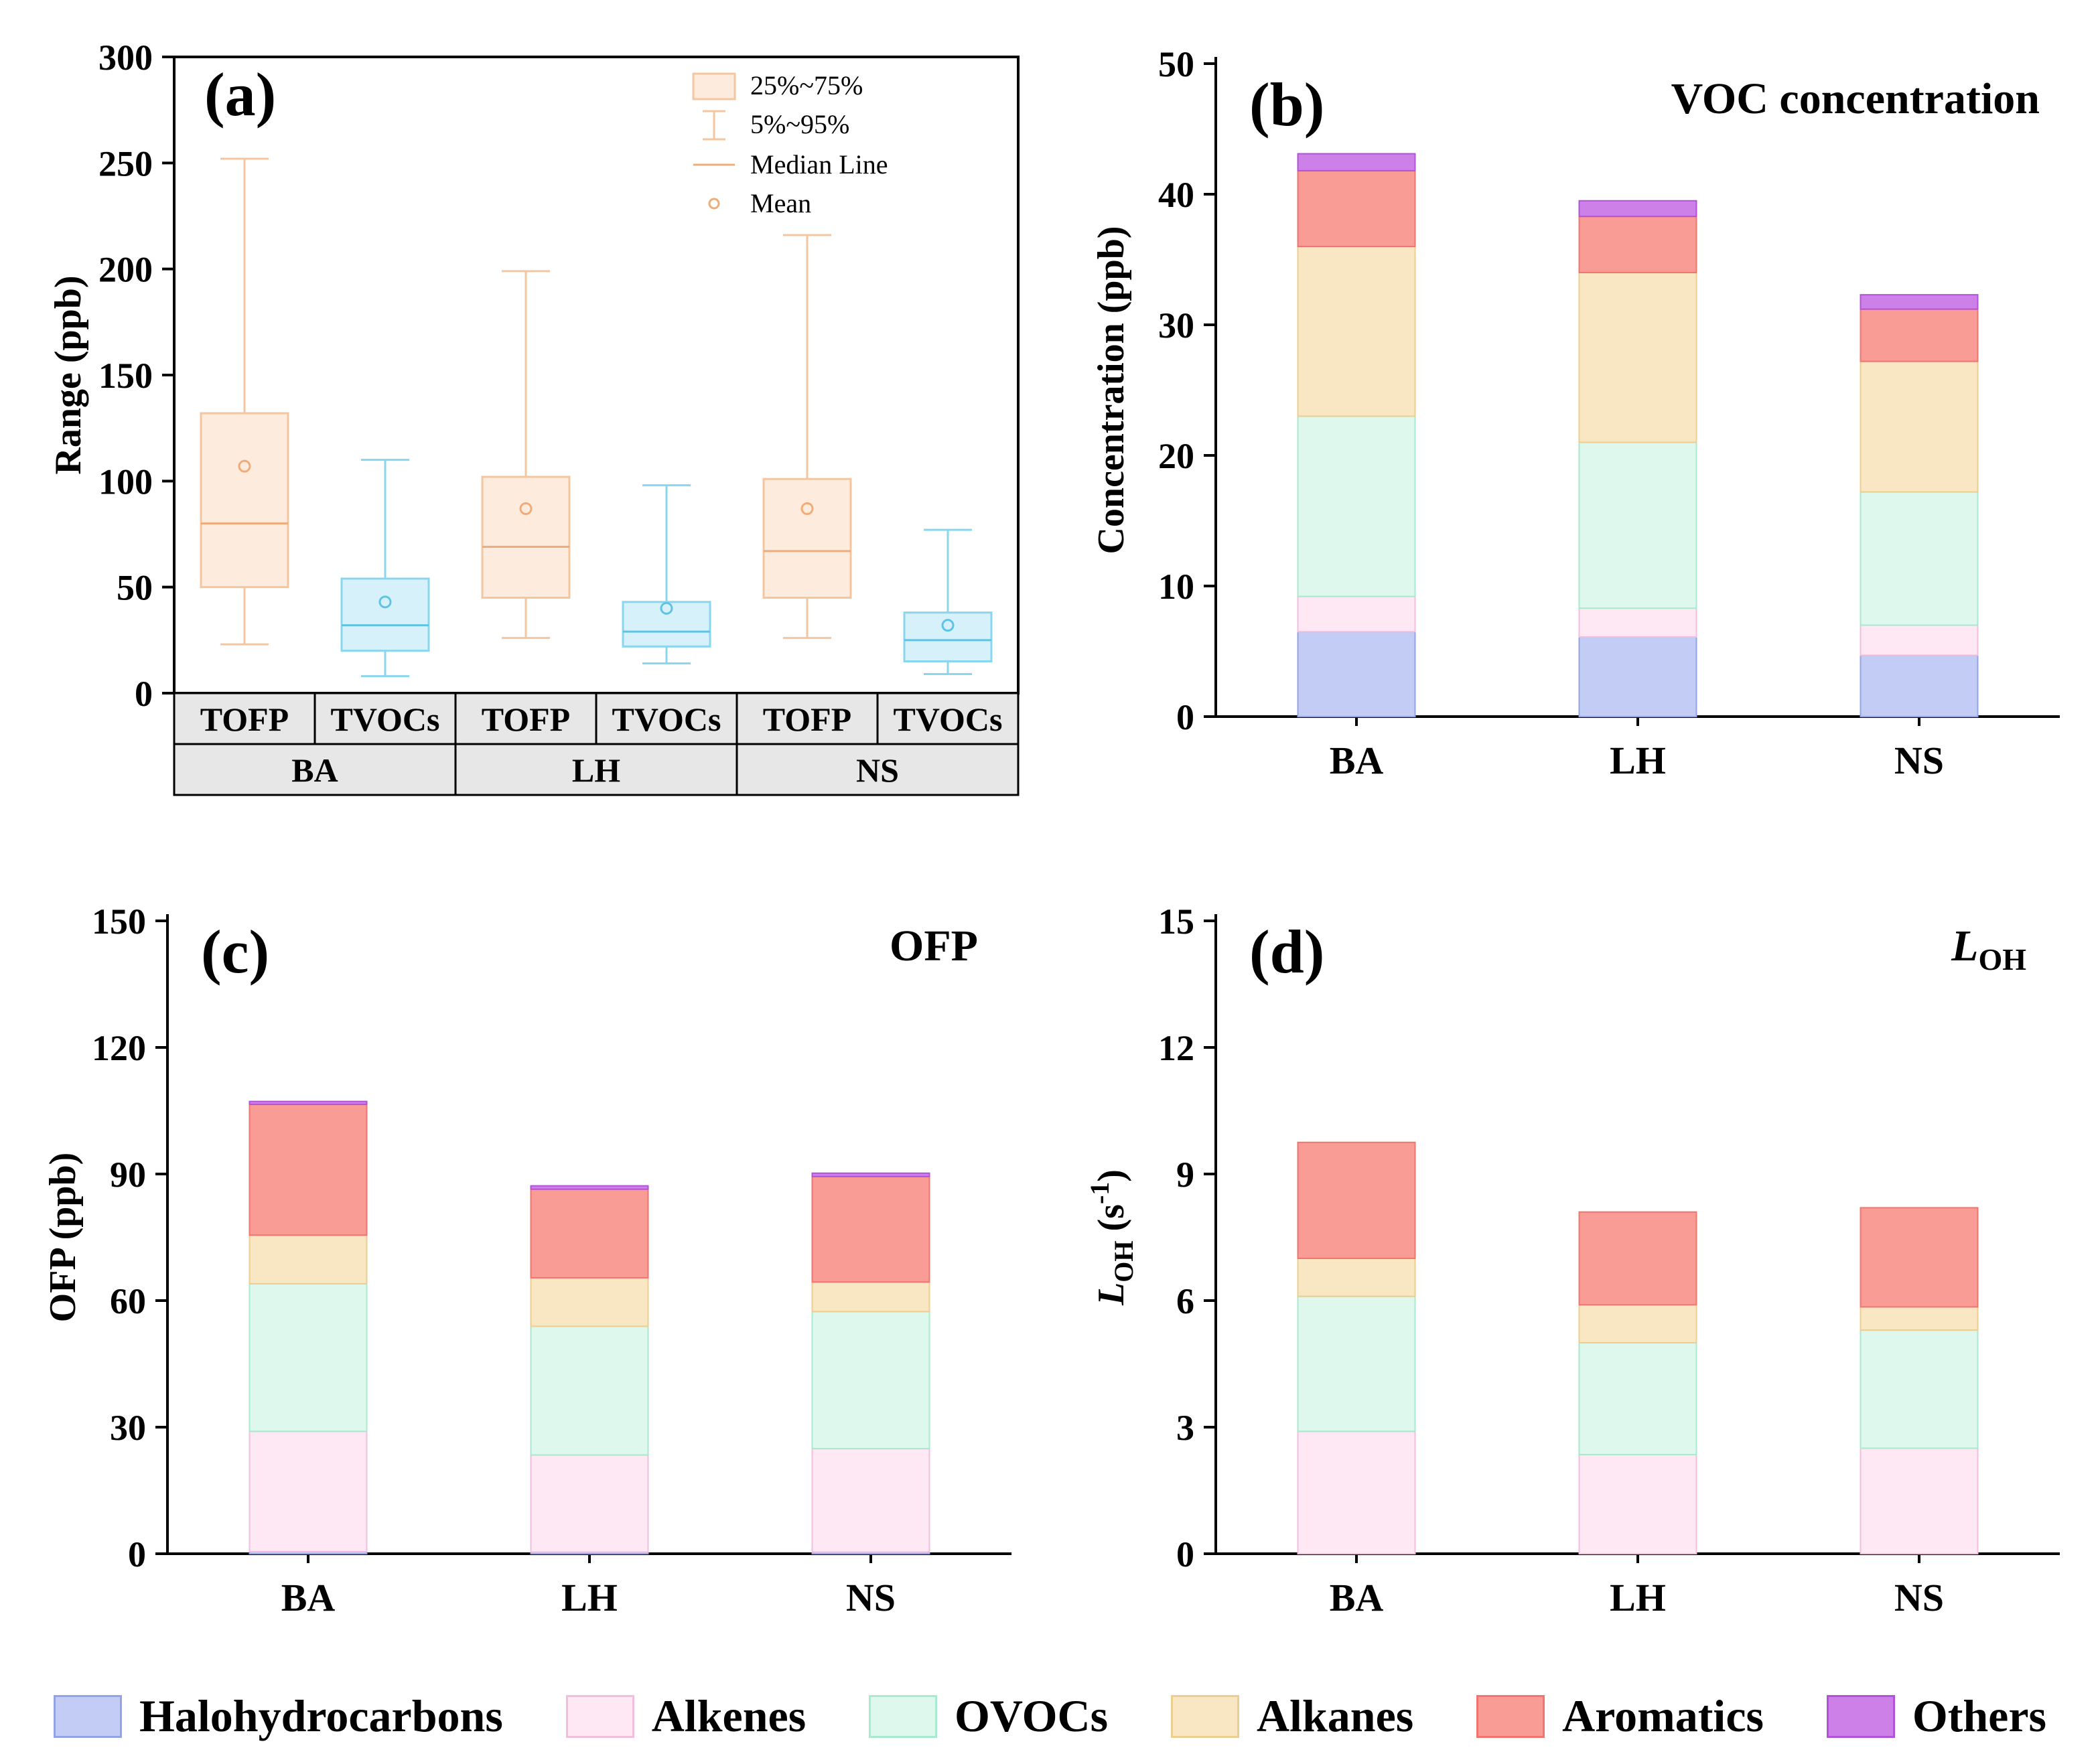  Describe the element at coordinates (240, 94) in the screenshot. I see `panel-a-letter: (a)` at that location.